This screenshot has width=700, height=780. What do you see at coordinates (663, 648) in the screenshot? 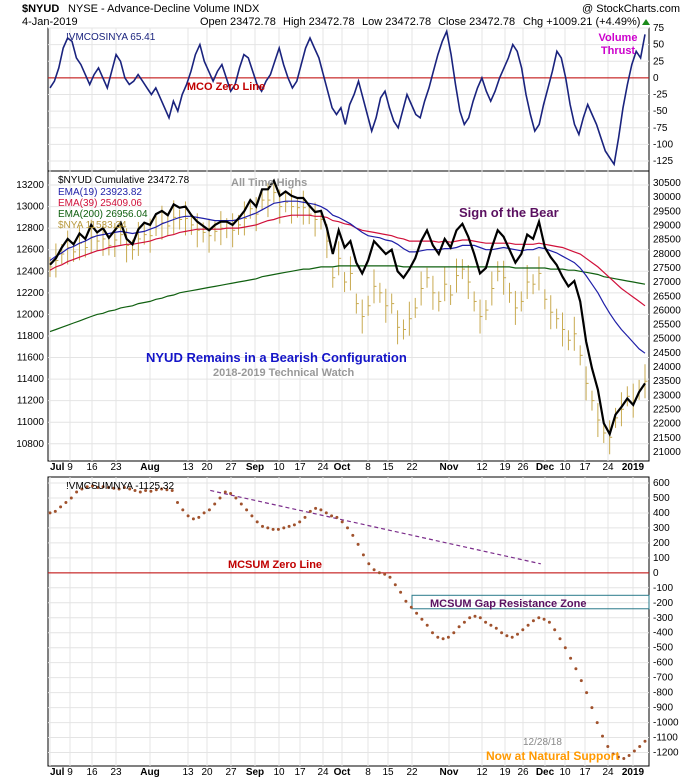
I see `y-tick-label: -500` at bounding box center [663, 648].